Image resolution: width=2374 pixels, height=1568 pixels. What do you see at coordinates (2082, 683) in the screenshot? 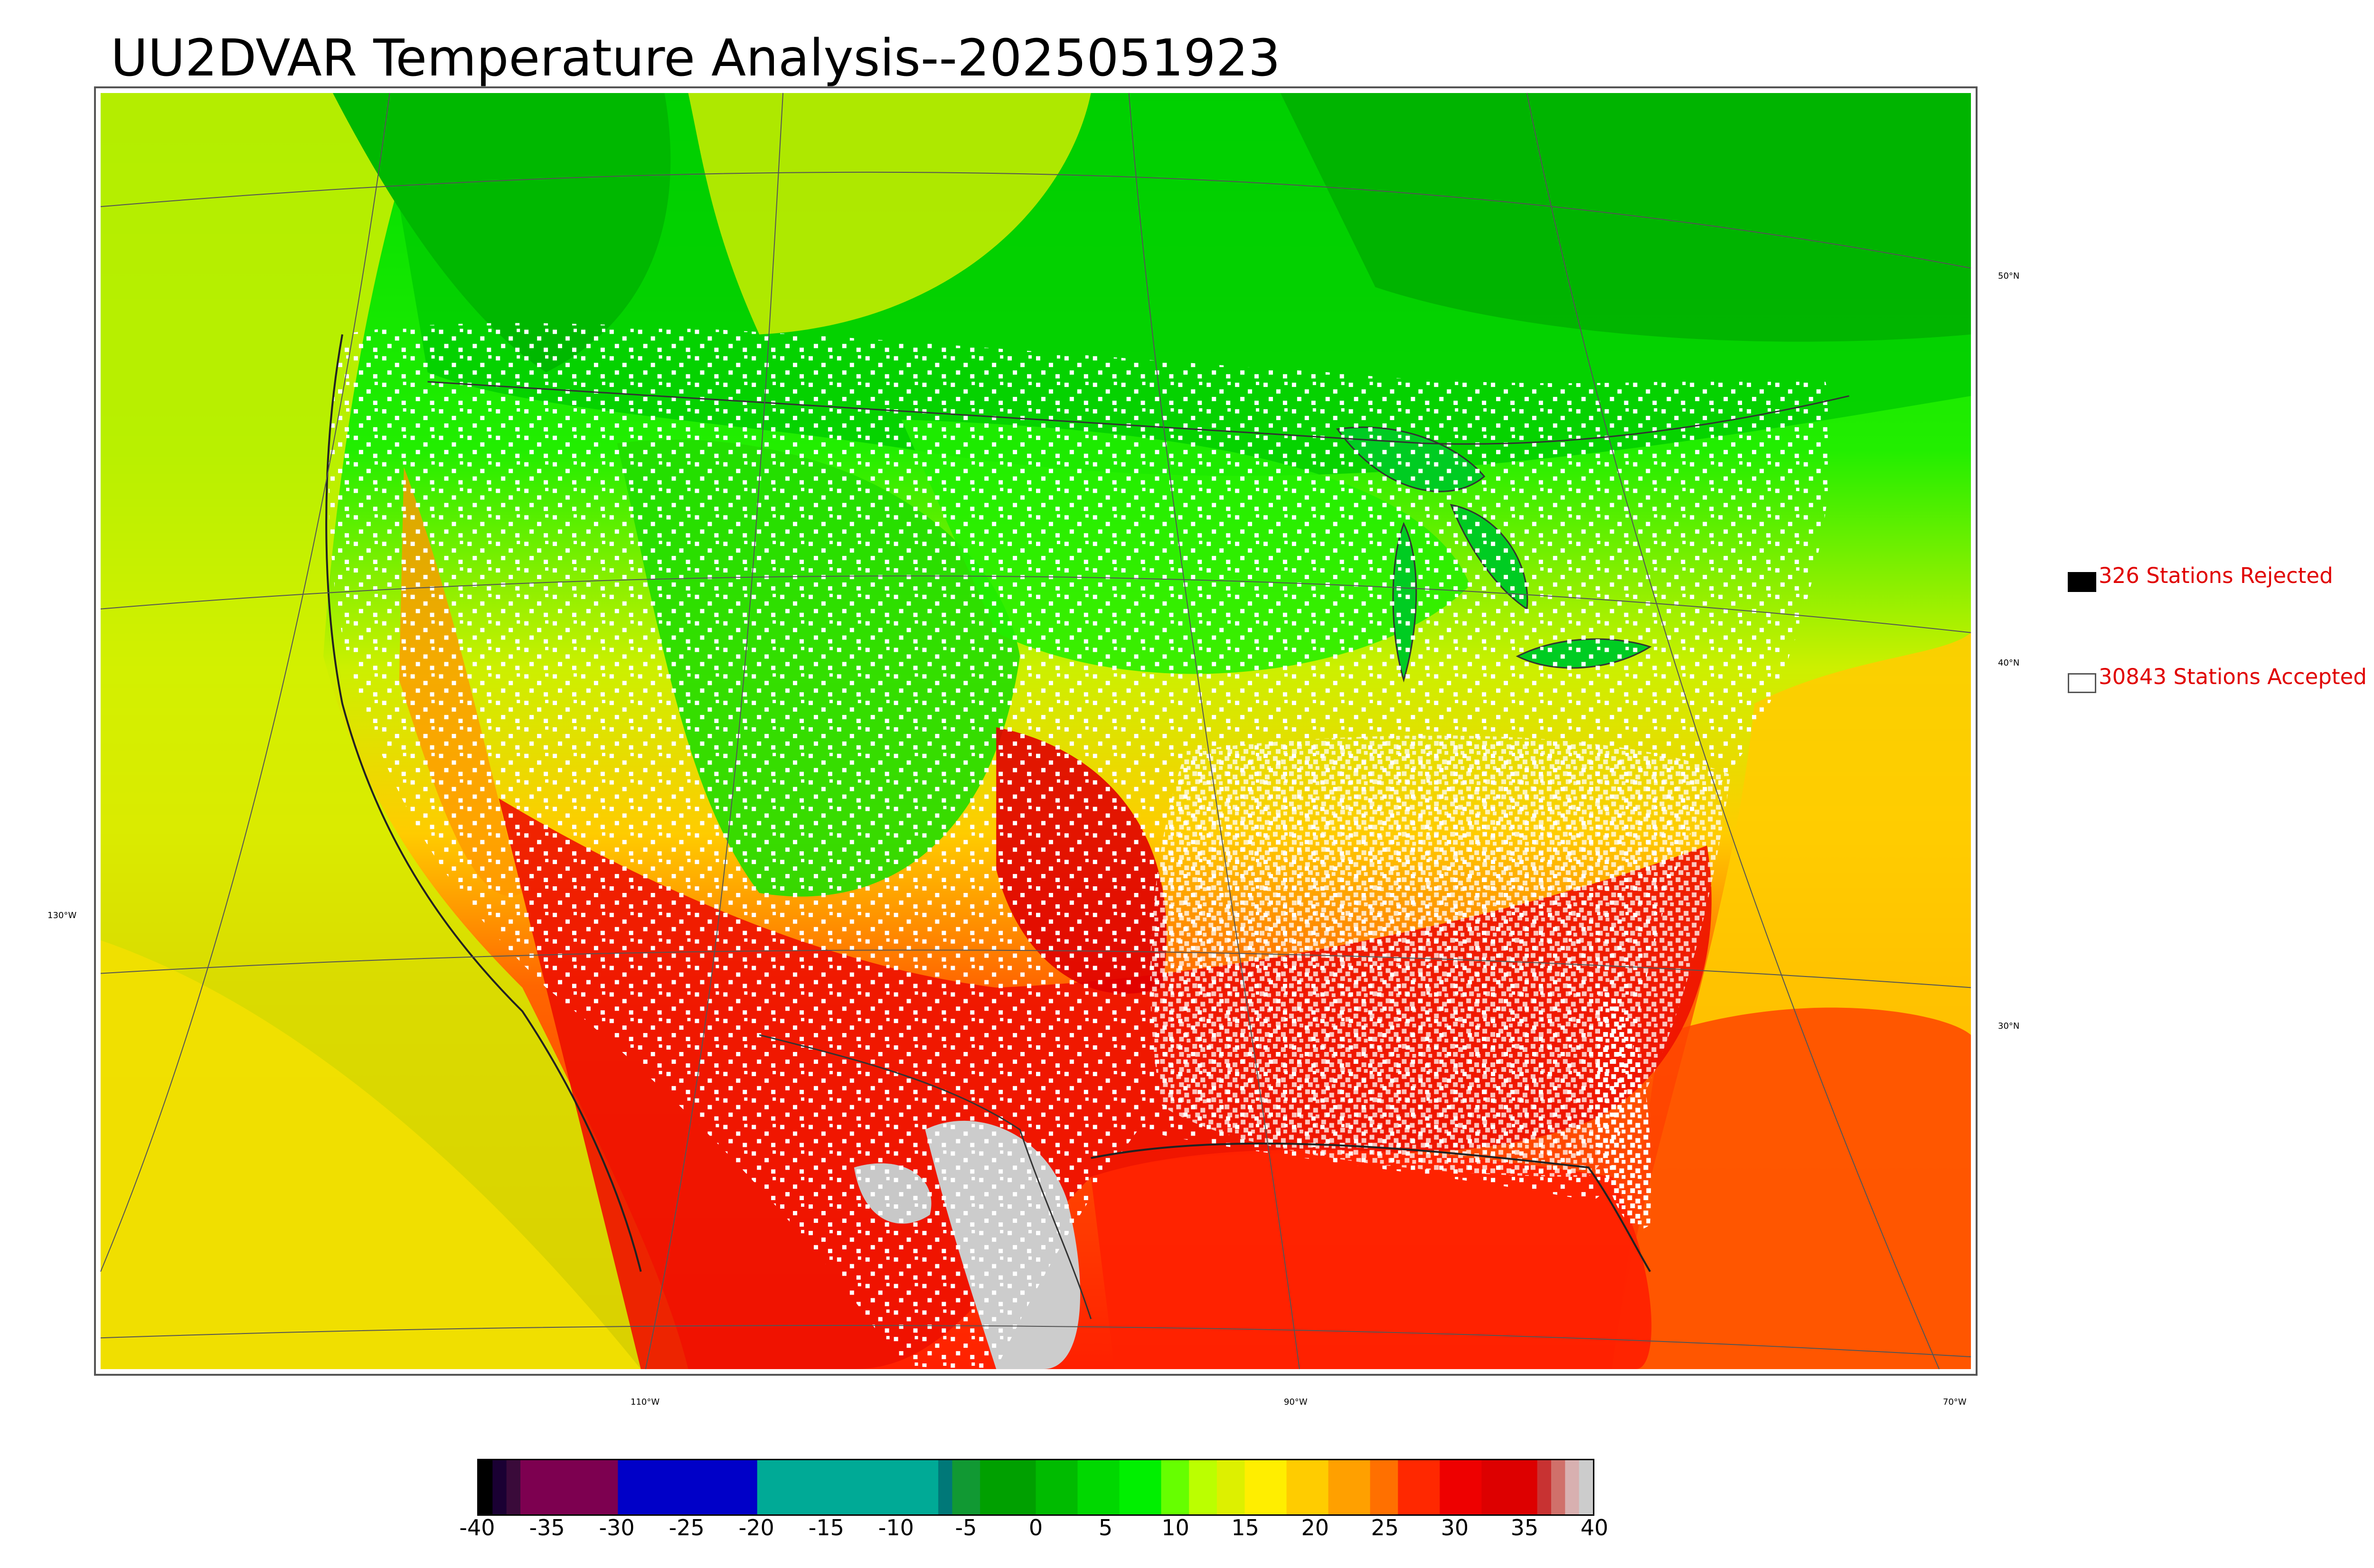
I see `accepted-swatch` at bounding box center [2082, 683].